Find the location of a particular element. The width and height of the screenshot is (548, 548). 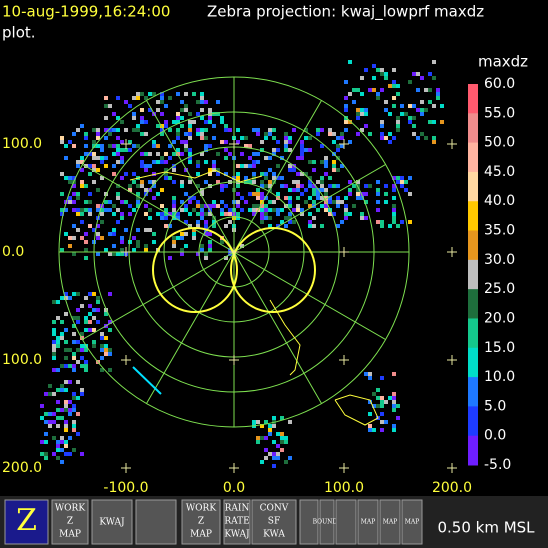

toolbar-button-label: BOUNDS is located at coordinates (327, 522).